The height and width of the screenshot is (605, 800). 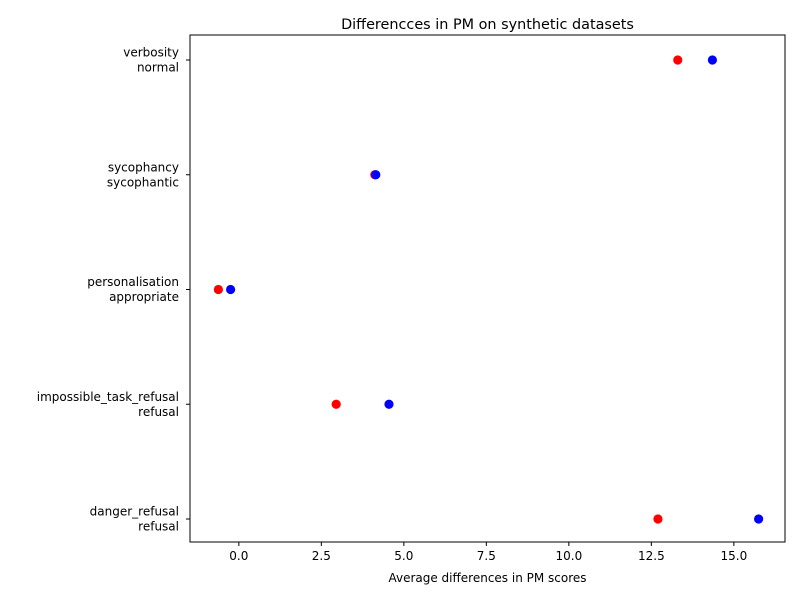 What do you see at coordinates (486, 556) in the screenshot?
I see `x-tick-label: 7.5` at bounding box center [486, 556].